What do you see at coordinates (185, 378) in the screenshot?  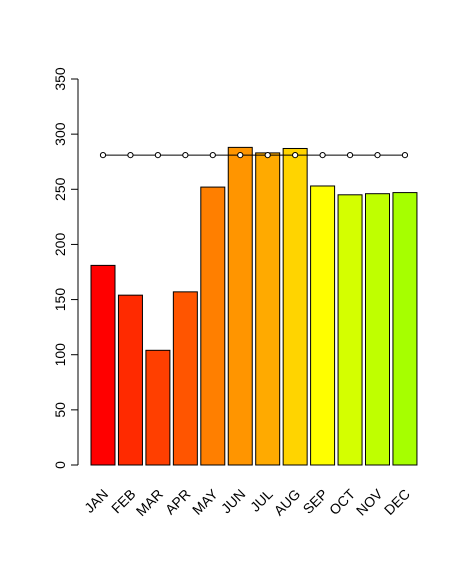 I see `bar-apr` at bounding box center [185, 378].